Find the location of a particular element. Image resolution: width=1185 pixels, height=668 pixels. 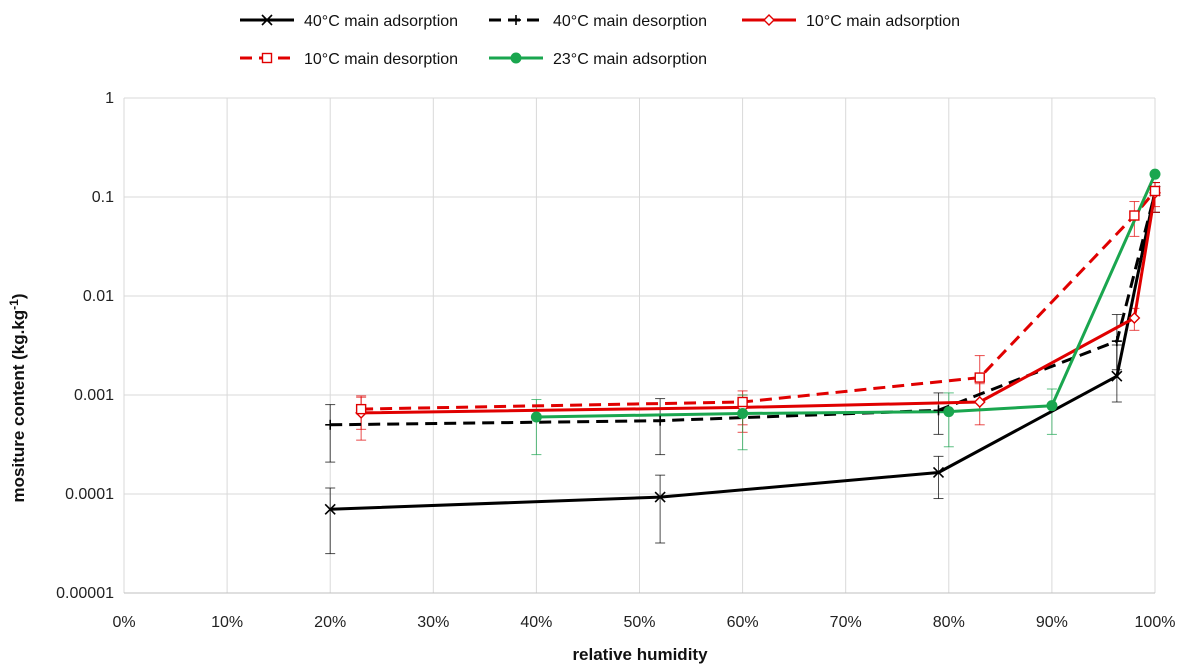

legend-item-10c-main-adsorption: 10°C main adsorption is located at coordinates (851, 21).